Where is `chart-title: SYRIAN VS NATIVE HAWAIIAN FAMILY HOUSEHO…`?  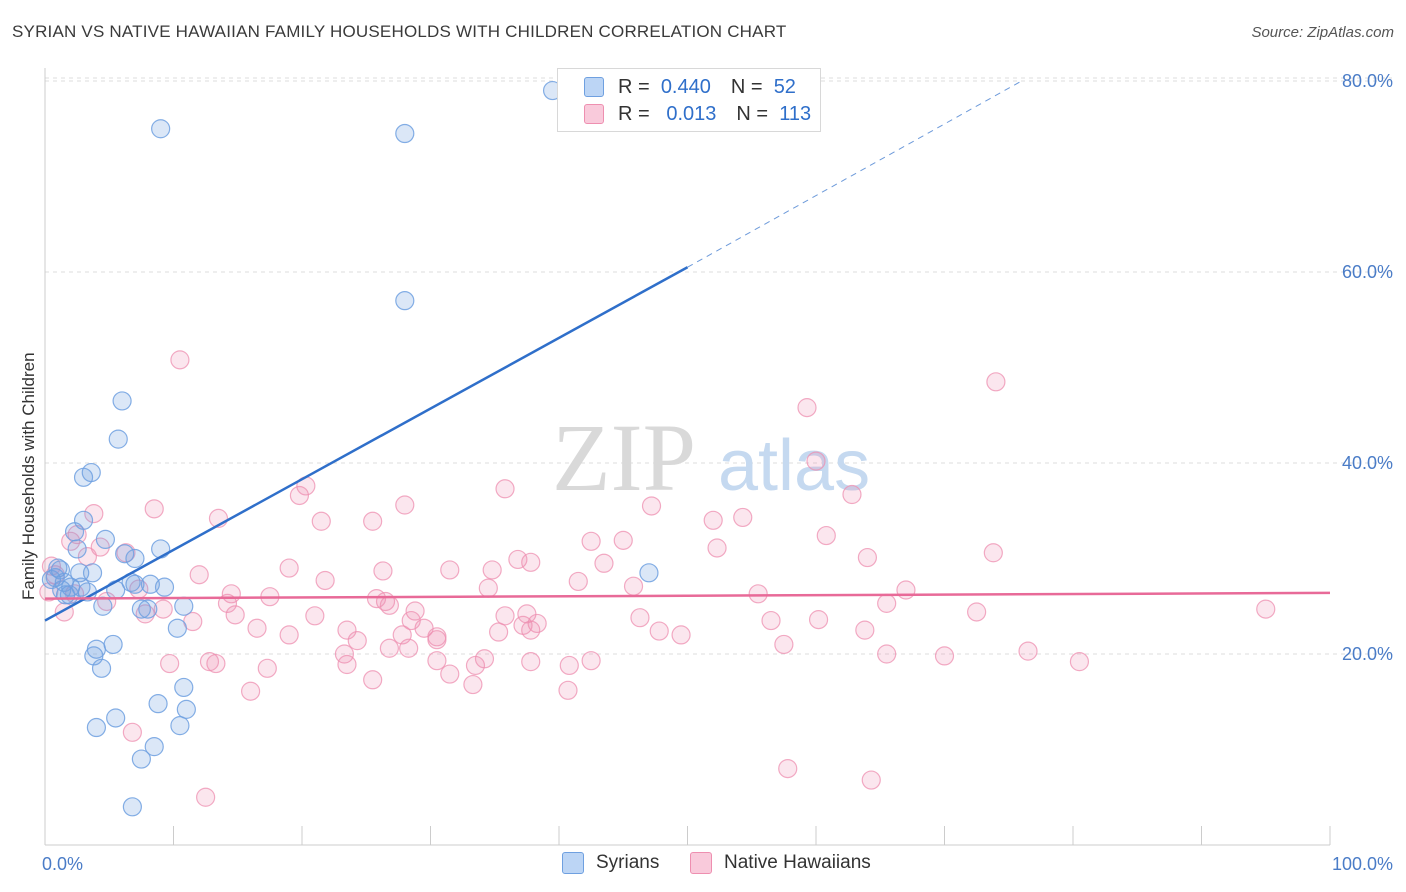
chart-title: SYRIAN VS NATIVE HAWAIIAN FAMILY HOUSEHO… is located at coordinates (399, 31).